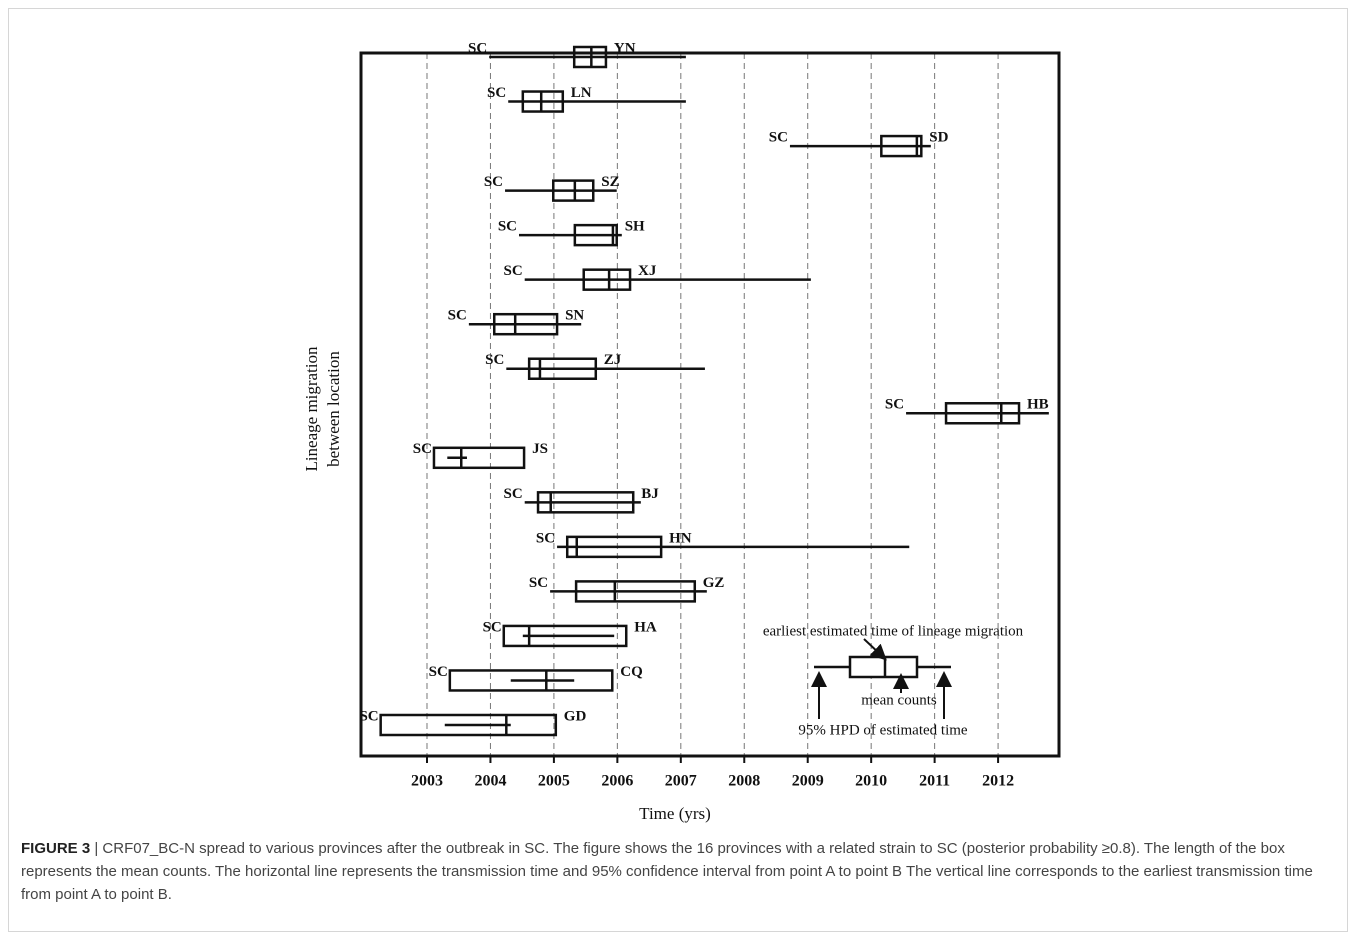 Image resolution: width=1356 pixels, height=940 pixels. I want to click on to-label: SH, so click(635, 227).